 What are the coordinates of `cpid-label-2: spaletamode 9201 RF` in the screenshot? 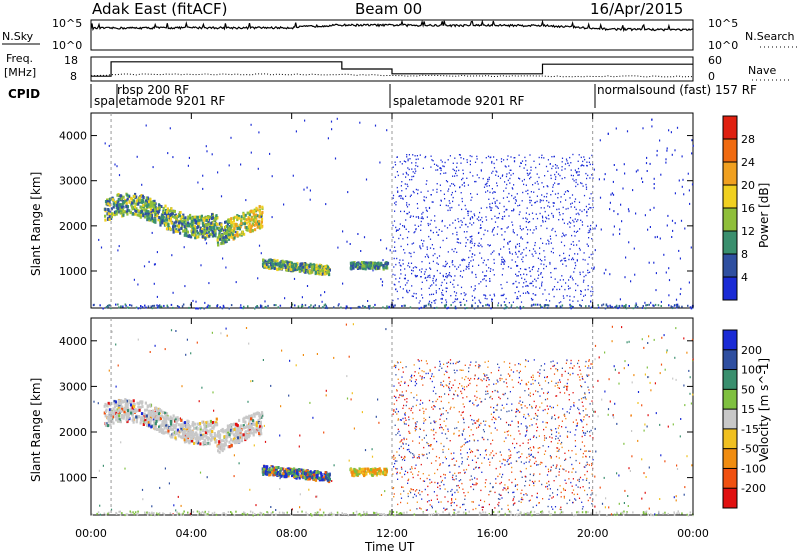 It's located at (459, 101).